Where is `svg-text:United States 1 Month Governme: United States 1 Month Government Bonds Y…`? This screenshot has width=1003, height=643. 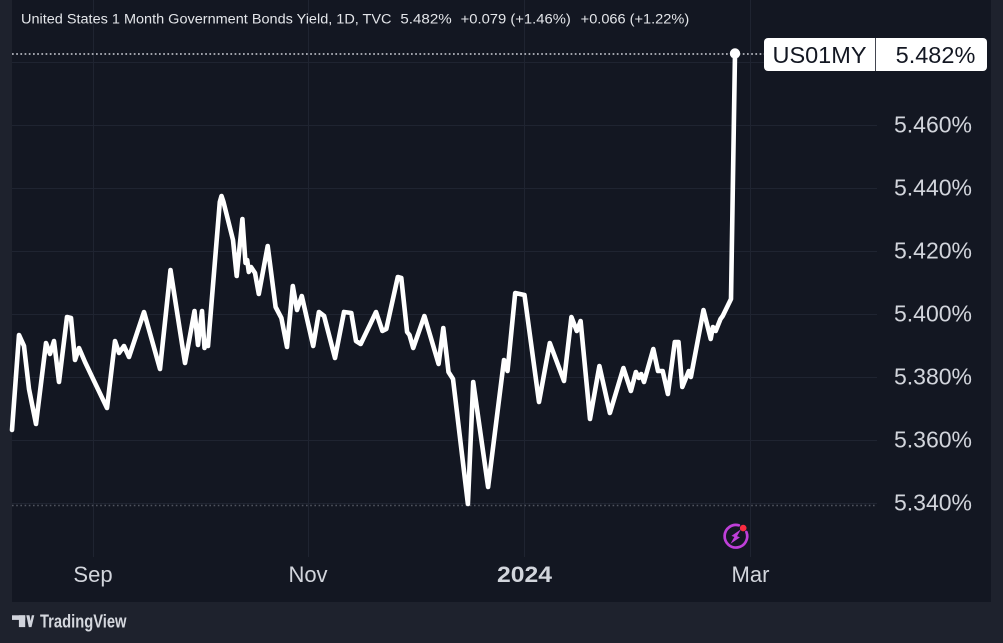
svg-text:United States 1 Month Governme: United States 1 Month Government Bonds Y… is located at coordinates (206, 19).